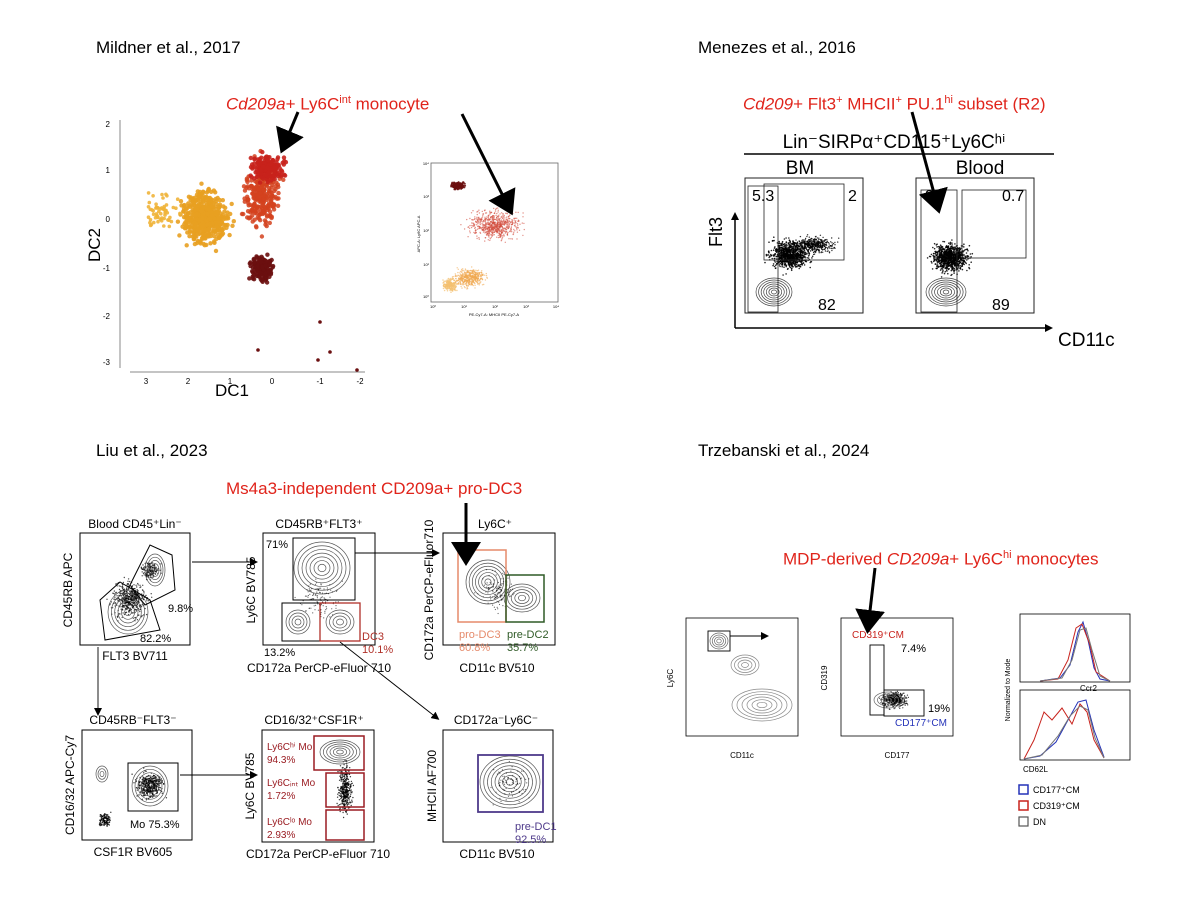 This screenshot has width=1200, height=901. Describe the element at coordinates (894, 104) in the screenshot. I see `annotation-menezes: Cd209+ Flt3+ MHCII+ PU.1hi subset (R2)` at that location.